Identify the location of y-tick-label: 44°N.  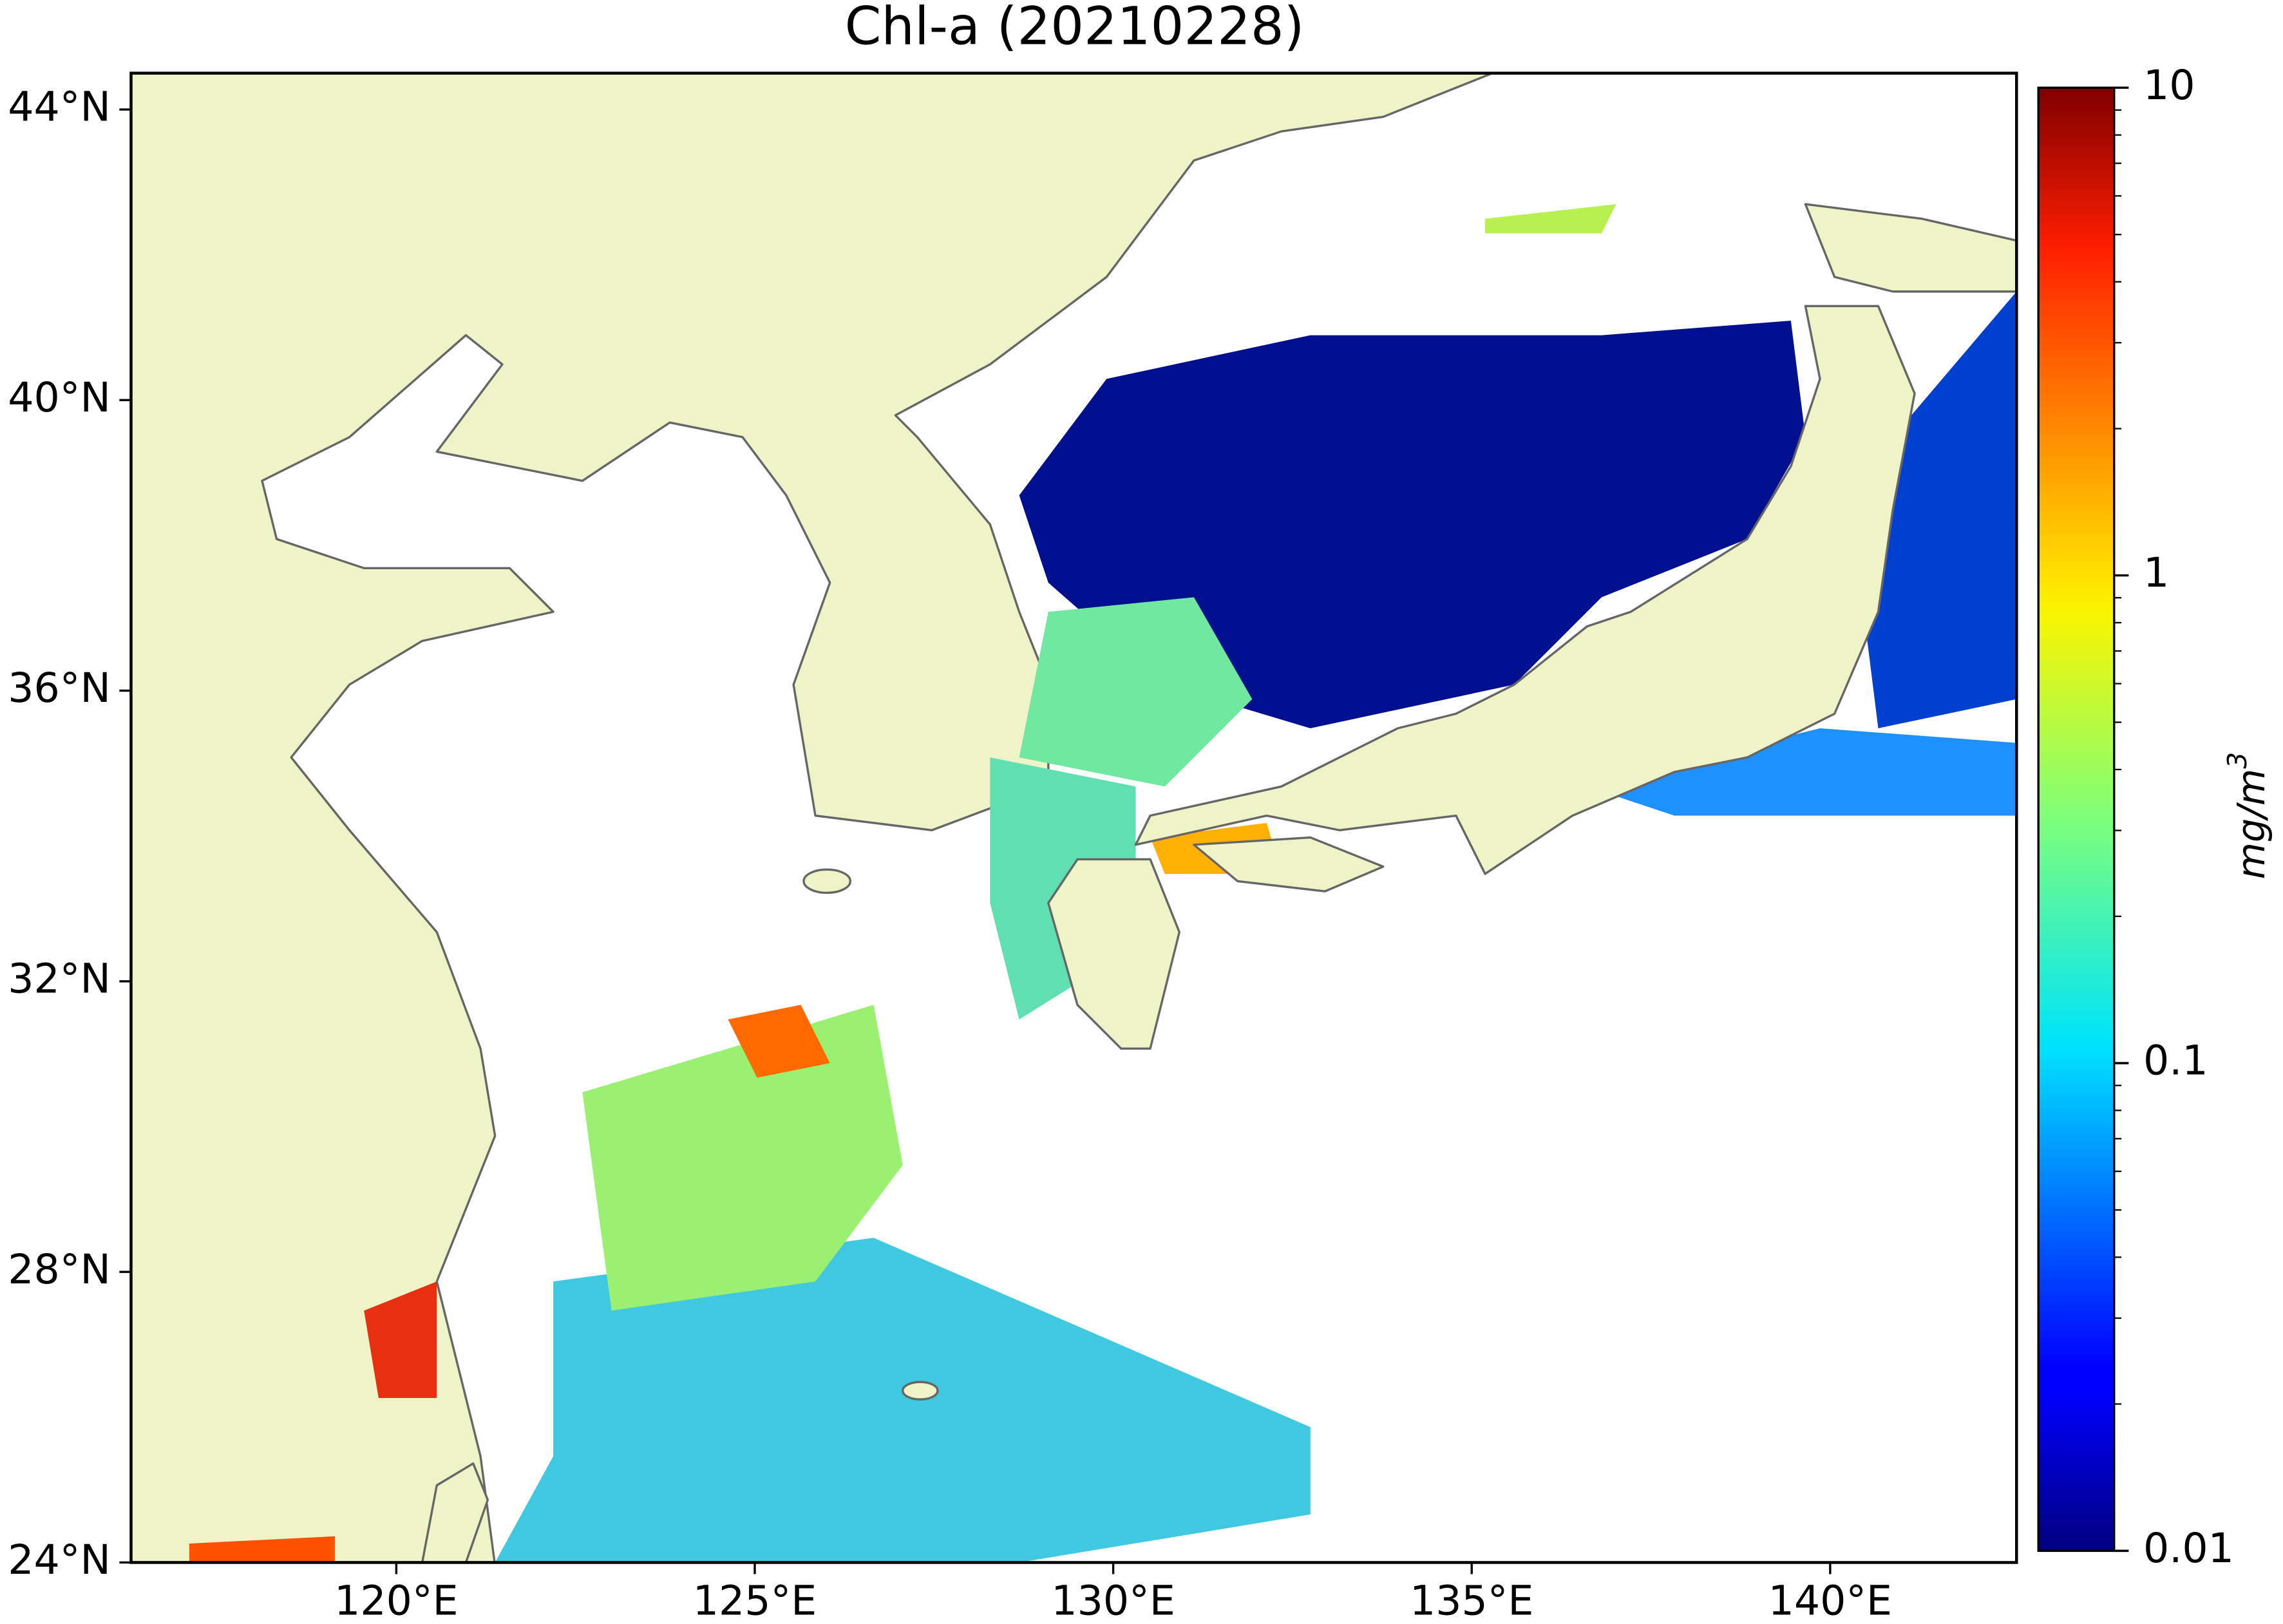
(59, 107).